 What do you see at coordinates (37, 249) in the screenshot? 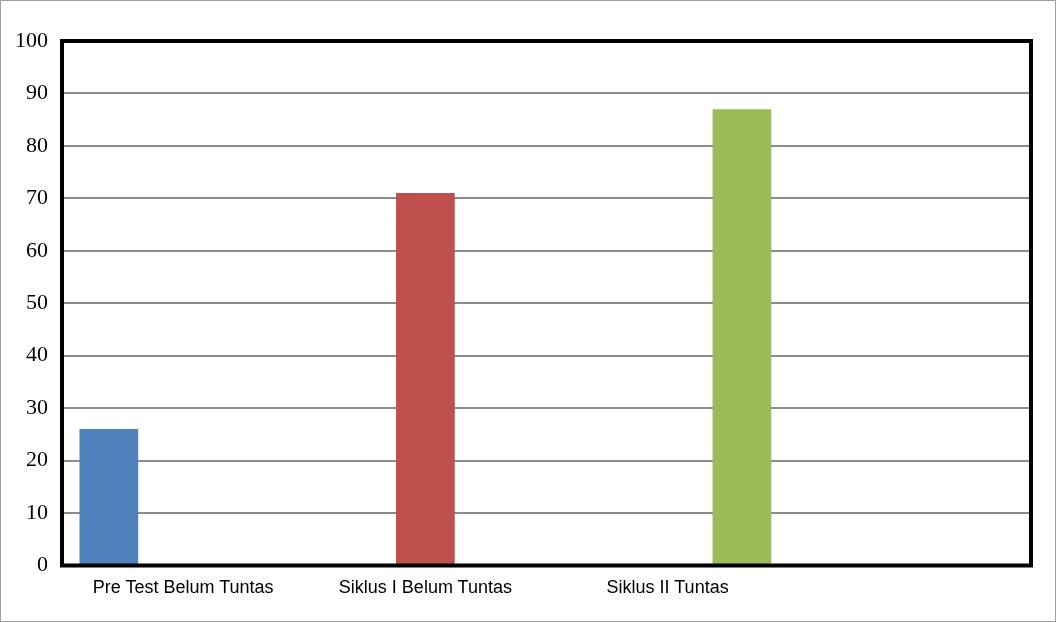
I see `y-tick-label: 60` at bounding box center [37, 249].